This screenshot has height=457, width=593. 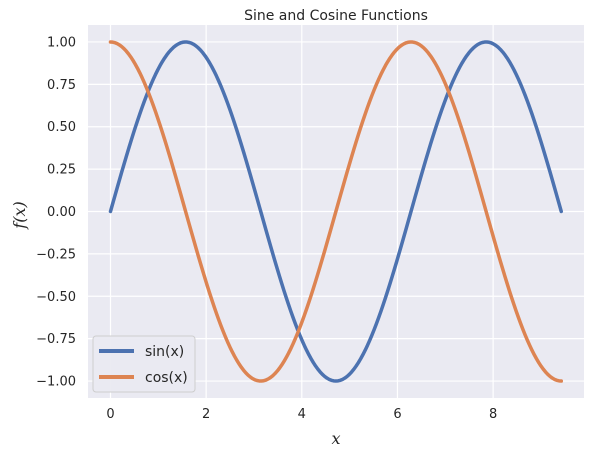 I want to click on y-tick-label: 0.00, so click(x=61, y=212).